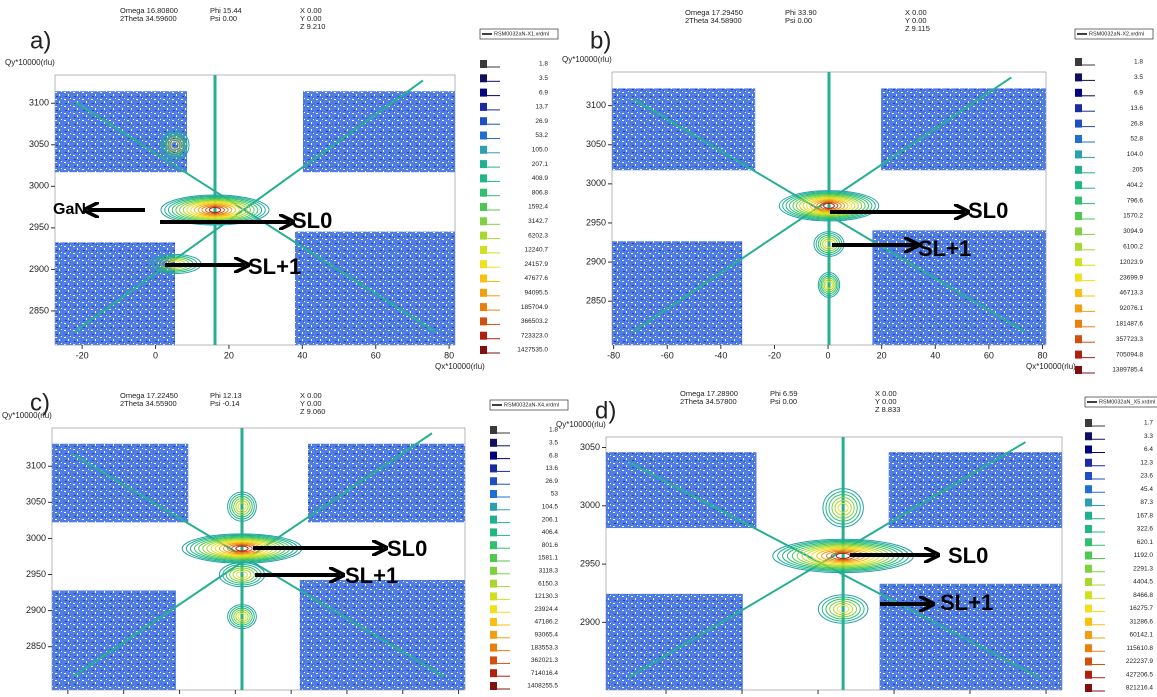  What do you see at coordinates (1139, 674) in the screenshot?
I see `legend-label: 427206.5` at bounding box center [1139, 674].